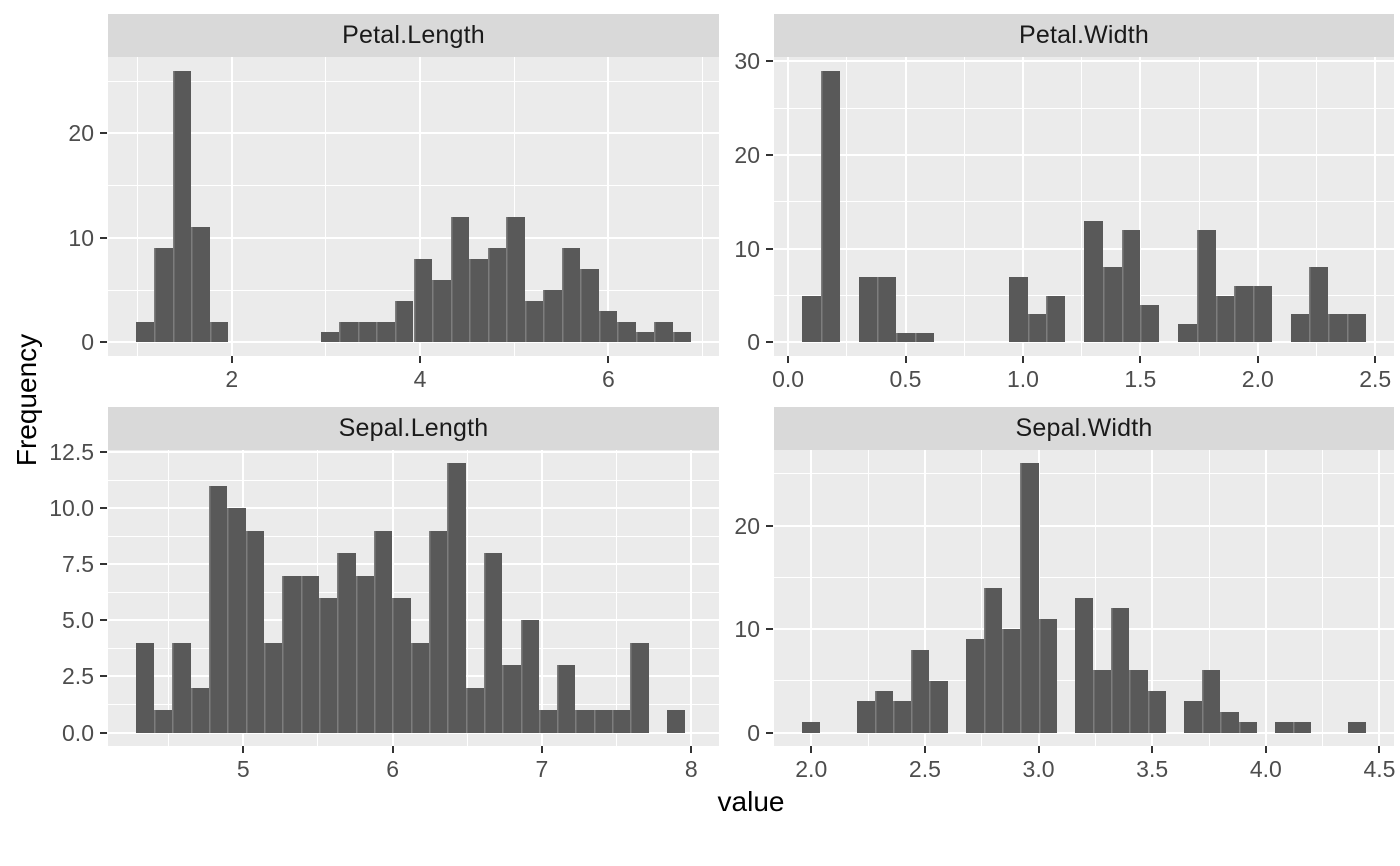  Describe the element at coordinates (1152, 769) in the screenshot. I see `x-tick-label: 3.5` at that location.